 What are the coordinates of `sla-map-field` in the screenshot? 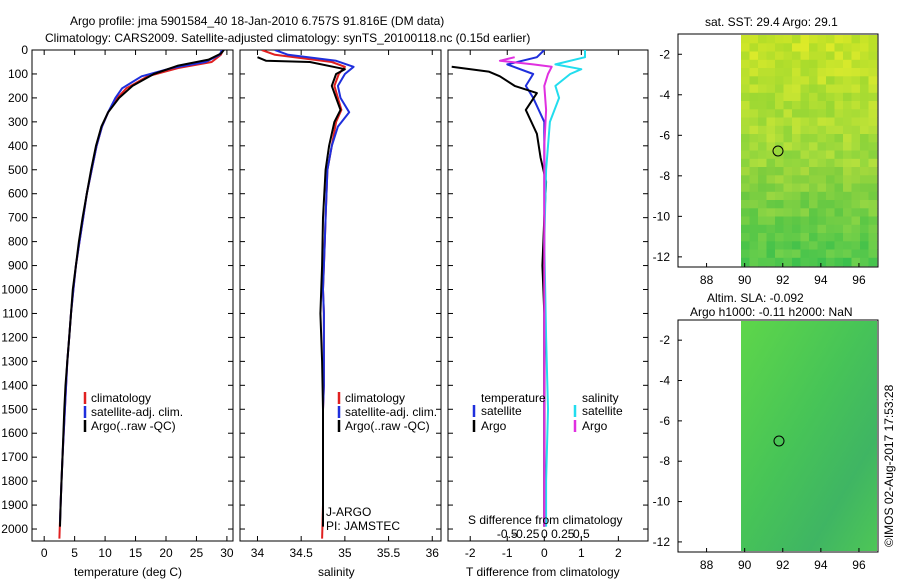 It's located at (809, 436).